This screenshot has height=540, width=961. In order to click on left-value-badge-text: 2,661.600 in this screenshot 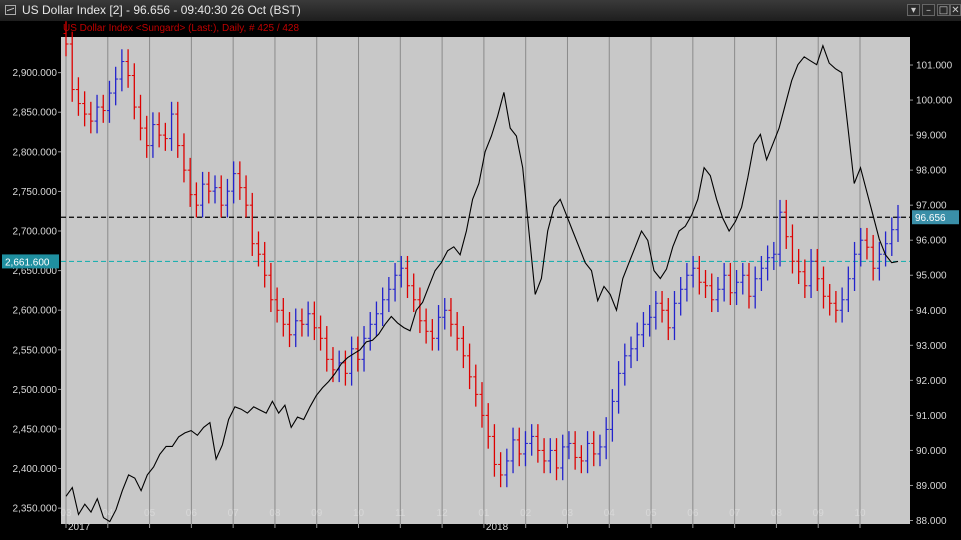, I will do `click(27, 262)`.